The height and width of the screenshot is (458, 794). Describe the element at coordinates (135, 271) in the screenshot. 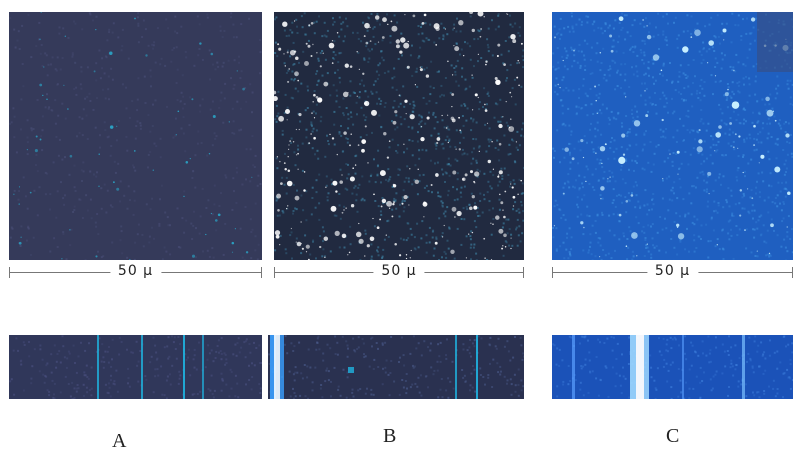

I see `scale-bar-label-a: 50 μ` at that location.